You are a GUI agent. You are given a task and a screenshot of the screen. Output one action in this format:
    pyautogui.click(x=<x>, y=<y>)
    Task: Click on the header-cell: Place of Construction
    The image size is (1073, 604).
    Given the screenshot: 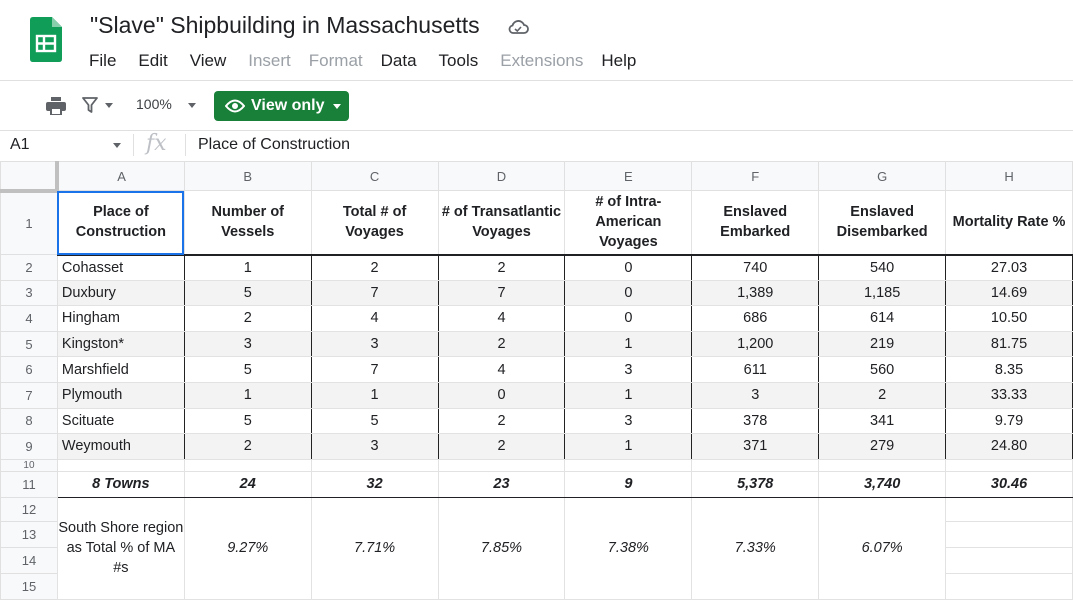 What is the action you would take?
    pyautogui.click(x=120, y=223)
    